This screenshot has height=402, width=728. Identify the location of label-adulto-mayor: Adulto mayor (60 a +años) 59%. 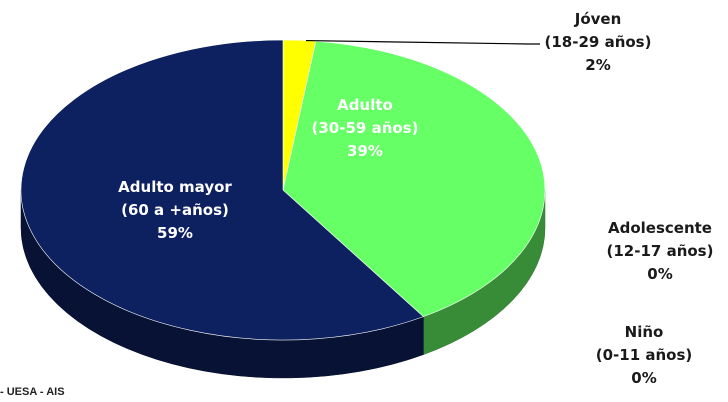
(175, 210).